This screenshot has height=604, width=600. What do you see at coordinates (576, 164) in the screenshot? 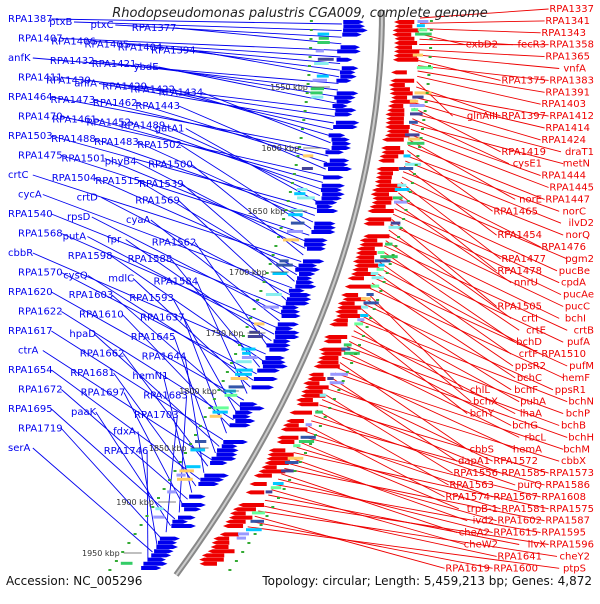
I see `right-gene-label: metN` at bounding box center [576, 164].